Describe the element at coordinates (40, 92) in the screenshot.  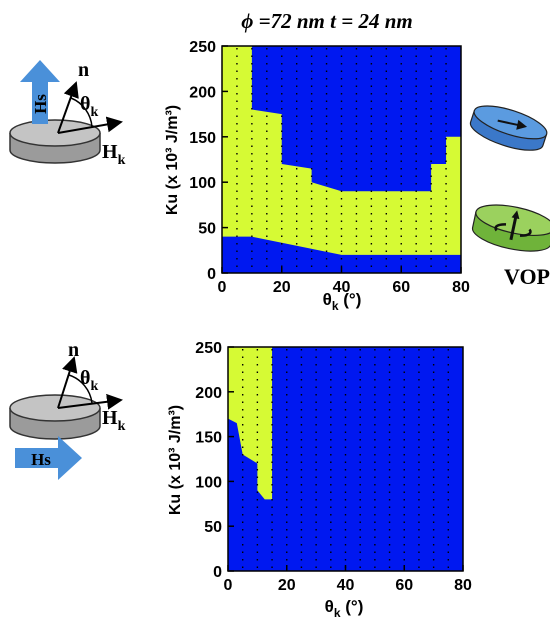
I see `up-arrow-icon` at that location.